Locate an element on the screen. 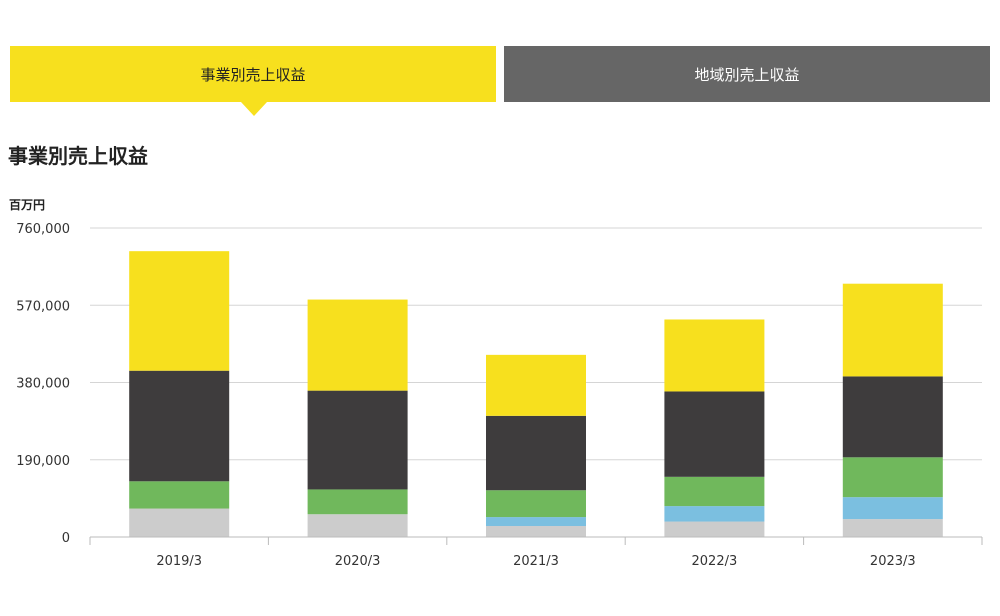 This screenshot has width=1000, height=616. y-axis-unit-label: 百万円 is located at coordinates (27, 205).